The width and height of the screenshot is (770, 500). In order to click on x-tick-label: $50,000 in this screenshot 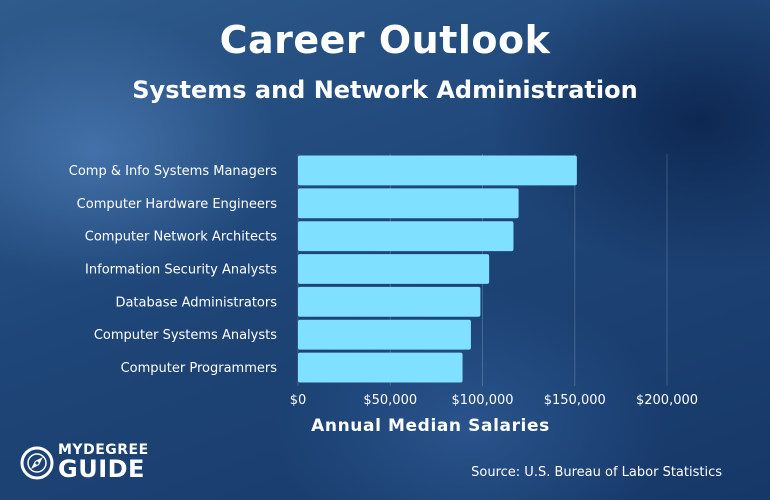, I will do `click(390, 400)`.